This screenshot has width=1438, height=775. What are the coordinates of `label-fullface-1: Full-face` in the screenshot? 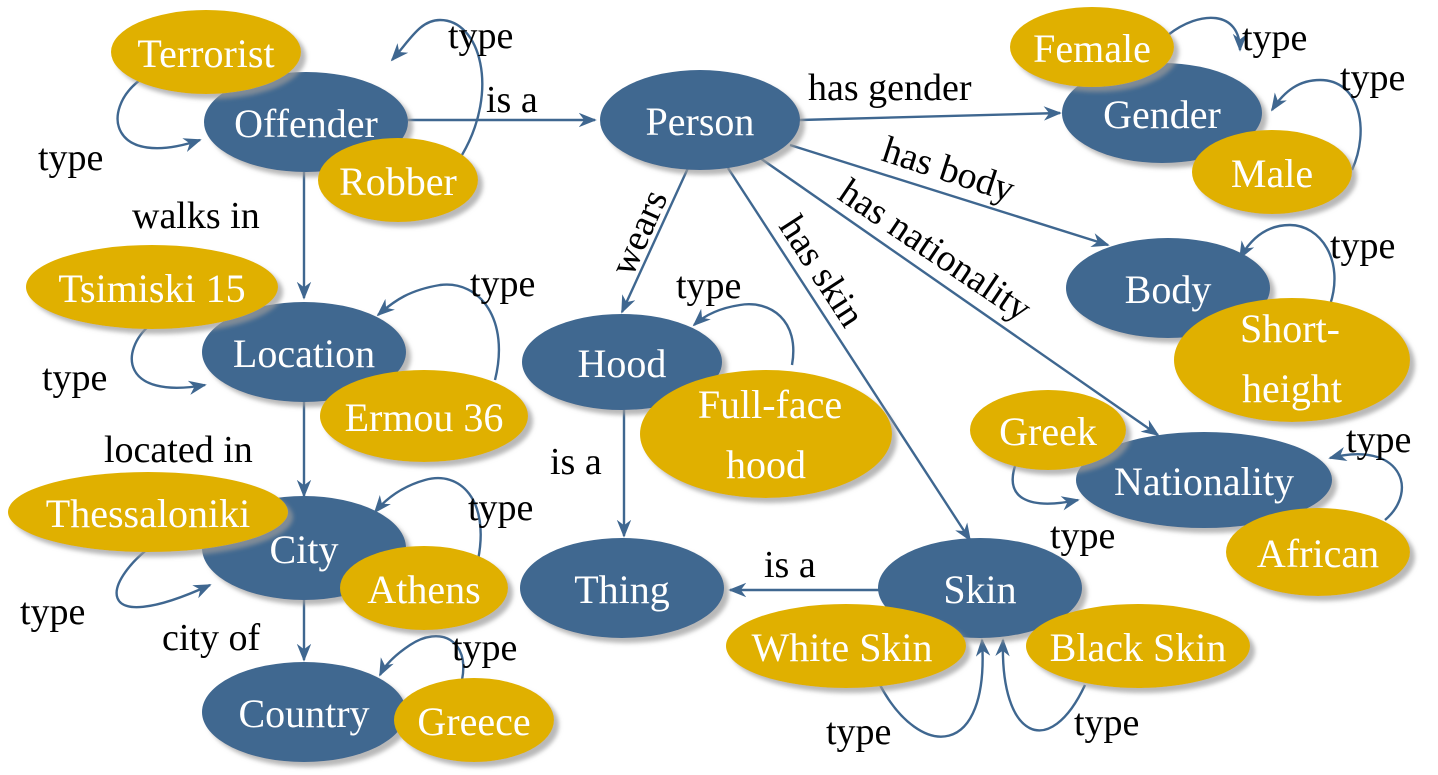 It's located at (770, 404).